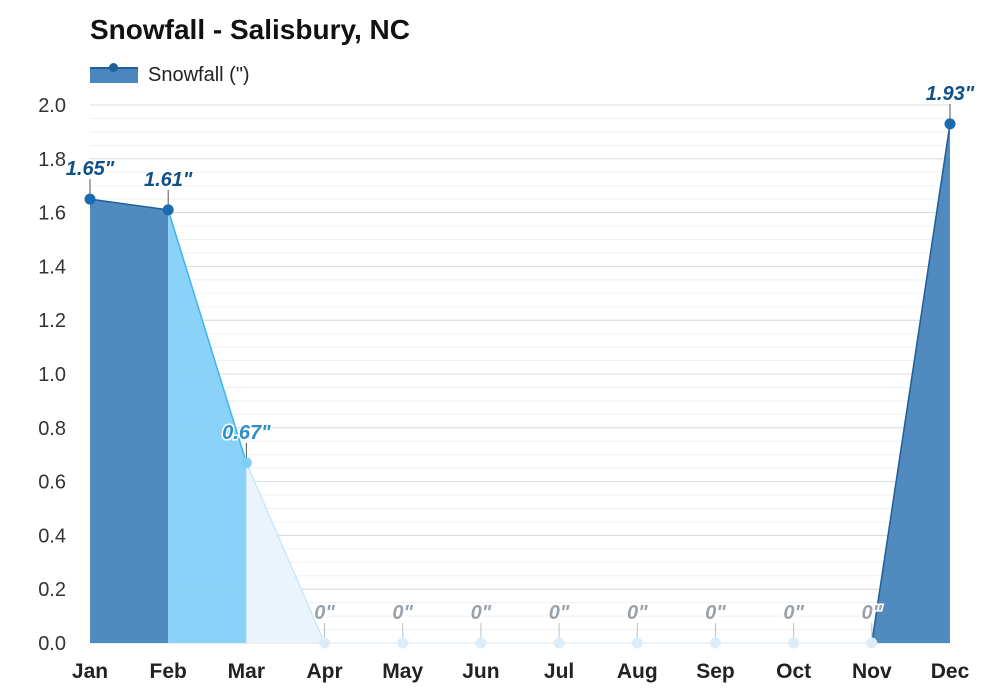 This screenshot has width=1000, height=700. Describe the element at coordinates (793, 671) in the screenshot. I see `x-tick-label: Oct` at that location.